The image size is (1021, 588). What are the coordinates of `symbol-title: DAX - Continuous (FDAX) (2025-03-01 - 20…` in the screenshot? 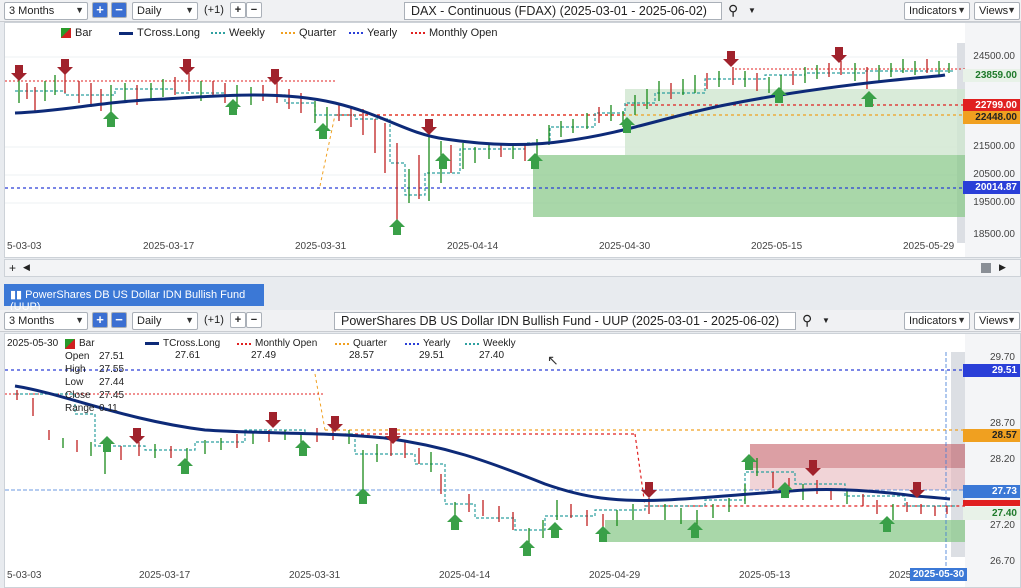 It's located at (563, 11).